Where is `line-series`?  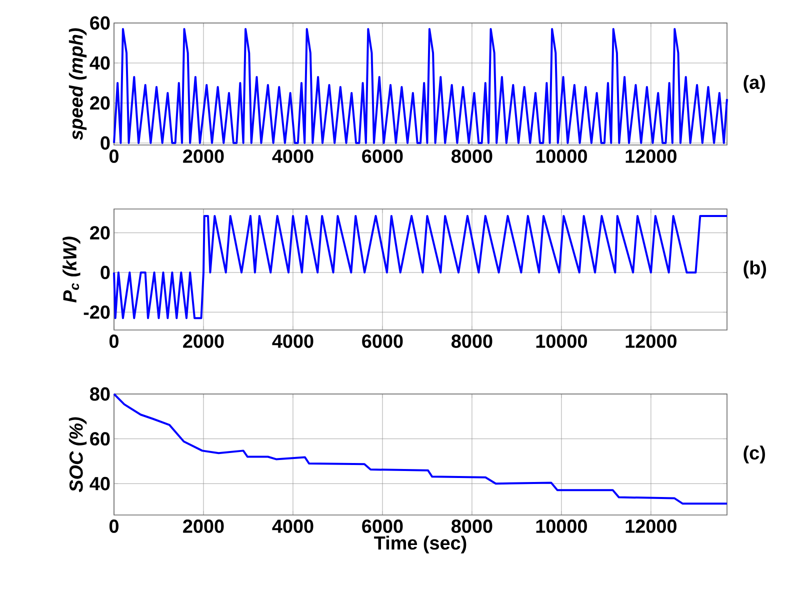
line-series is located at coordinates (420, 449).